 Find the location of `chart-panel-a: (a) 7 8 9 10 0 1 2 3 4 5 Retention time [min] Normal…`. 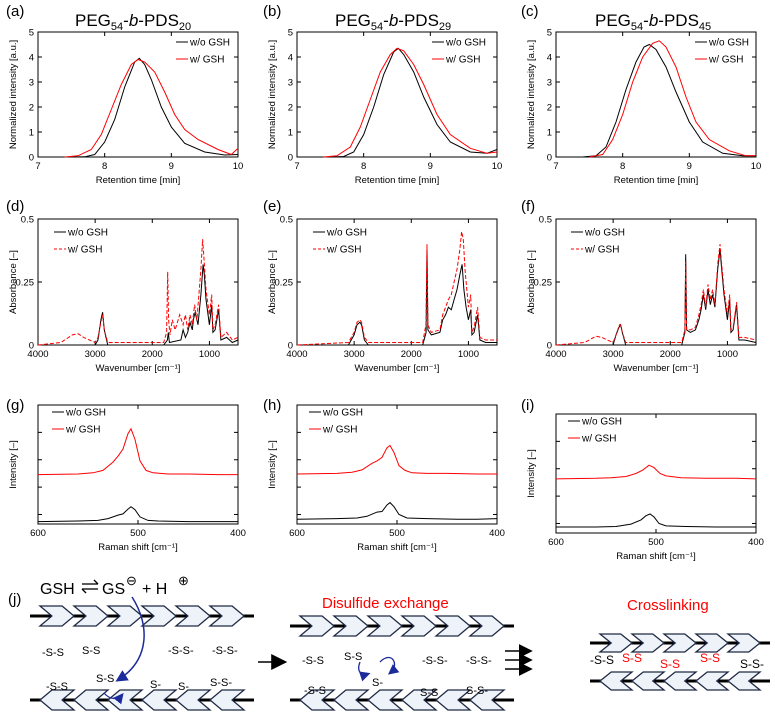

chart-panel-a: (a) 7 8 9 10 0 1 2 3 4 5 Retention time [min] Normal… is located at coordinates (124, 94).